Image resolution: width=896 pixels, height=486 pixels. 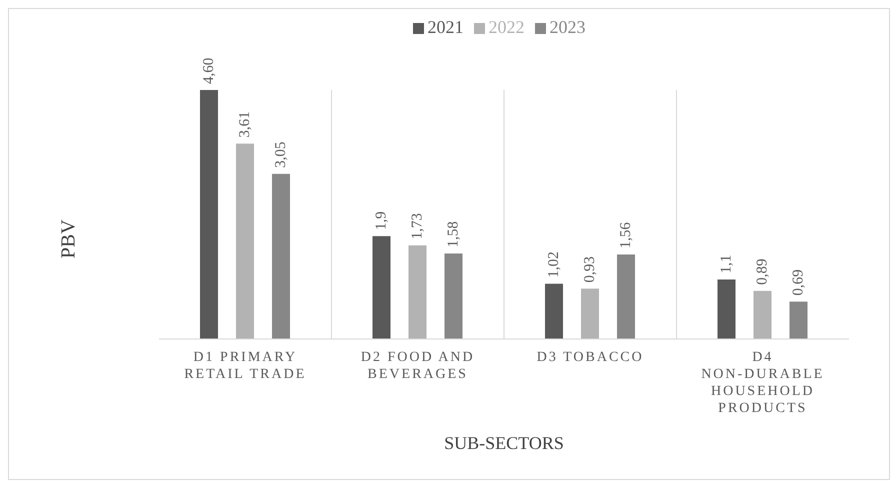 I want to click on data-label: 1,58, so click(x=454, y=234).